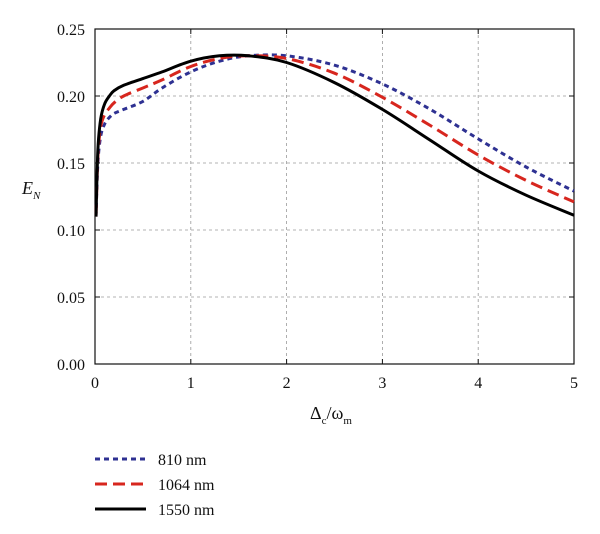  Describe the element at coordinates (287, 383) in the screenshot. I see `x-tick-label: 2` at that location.